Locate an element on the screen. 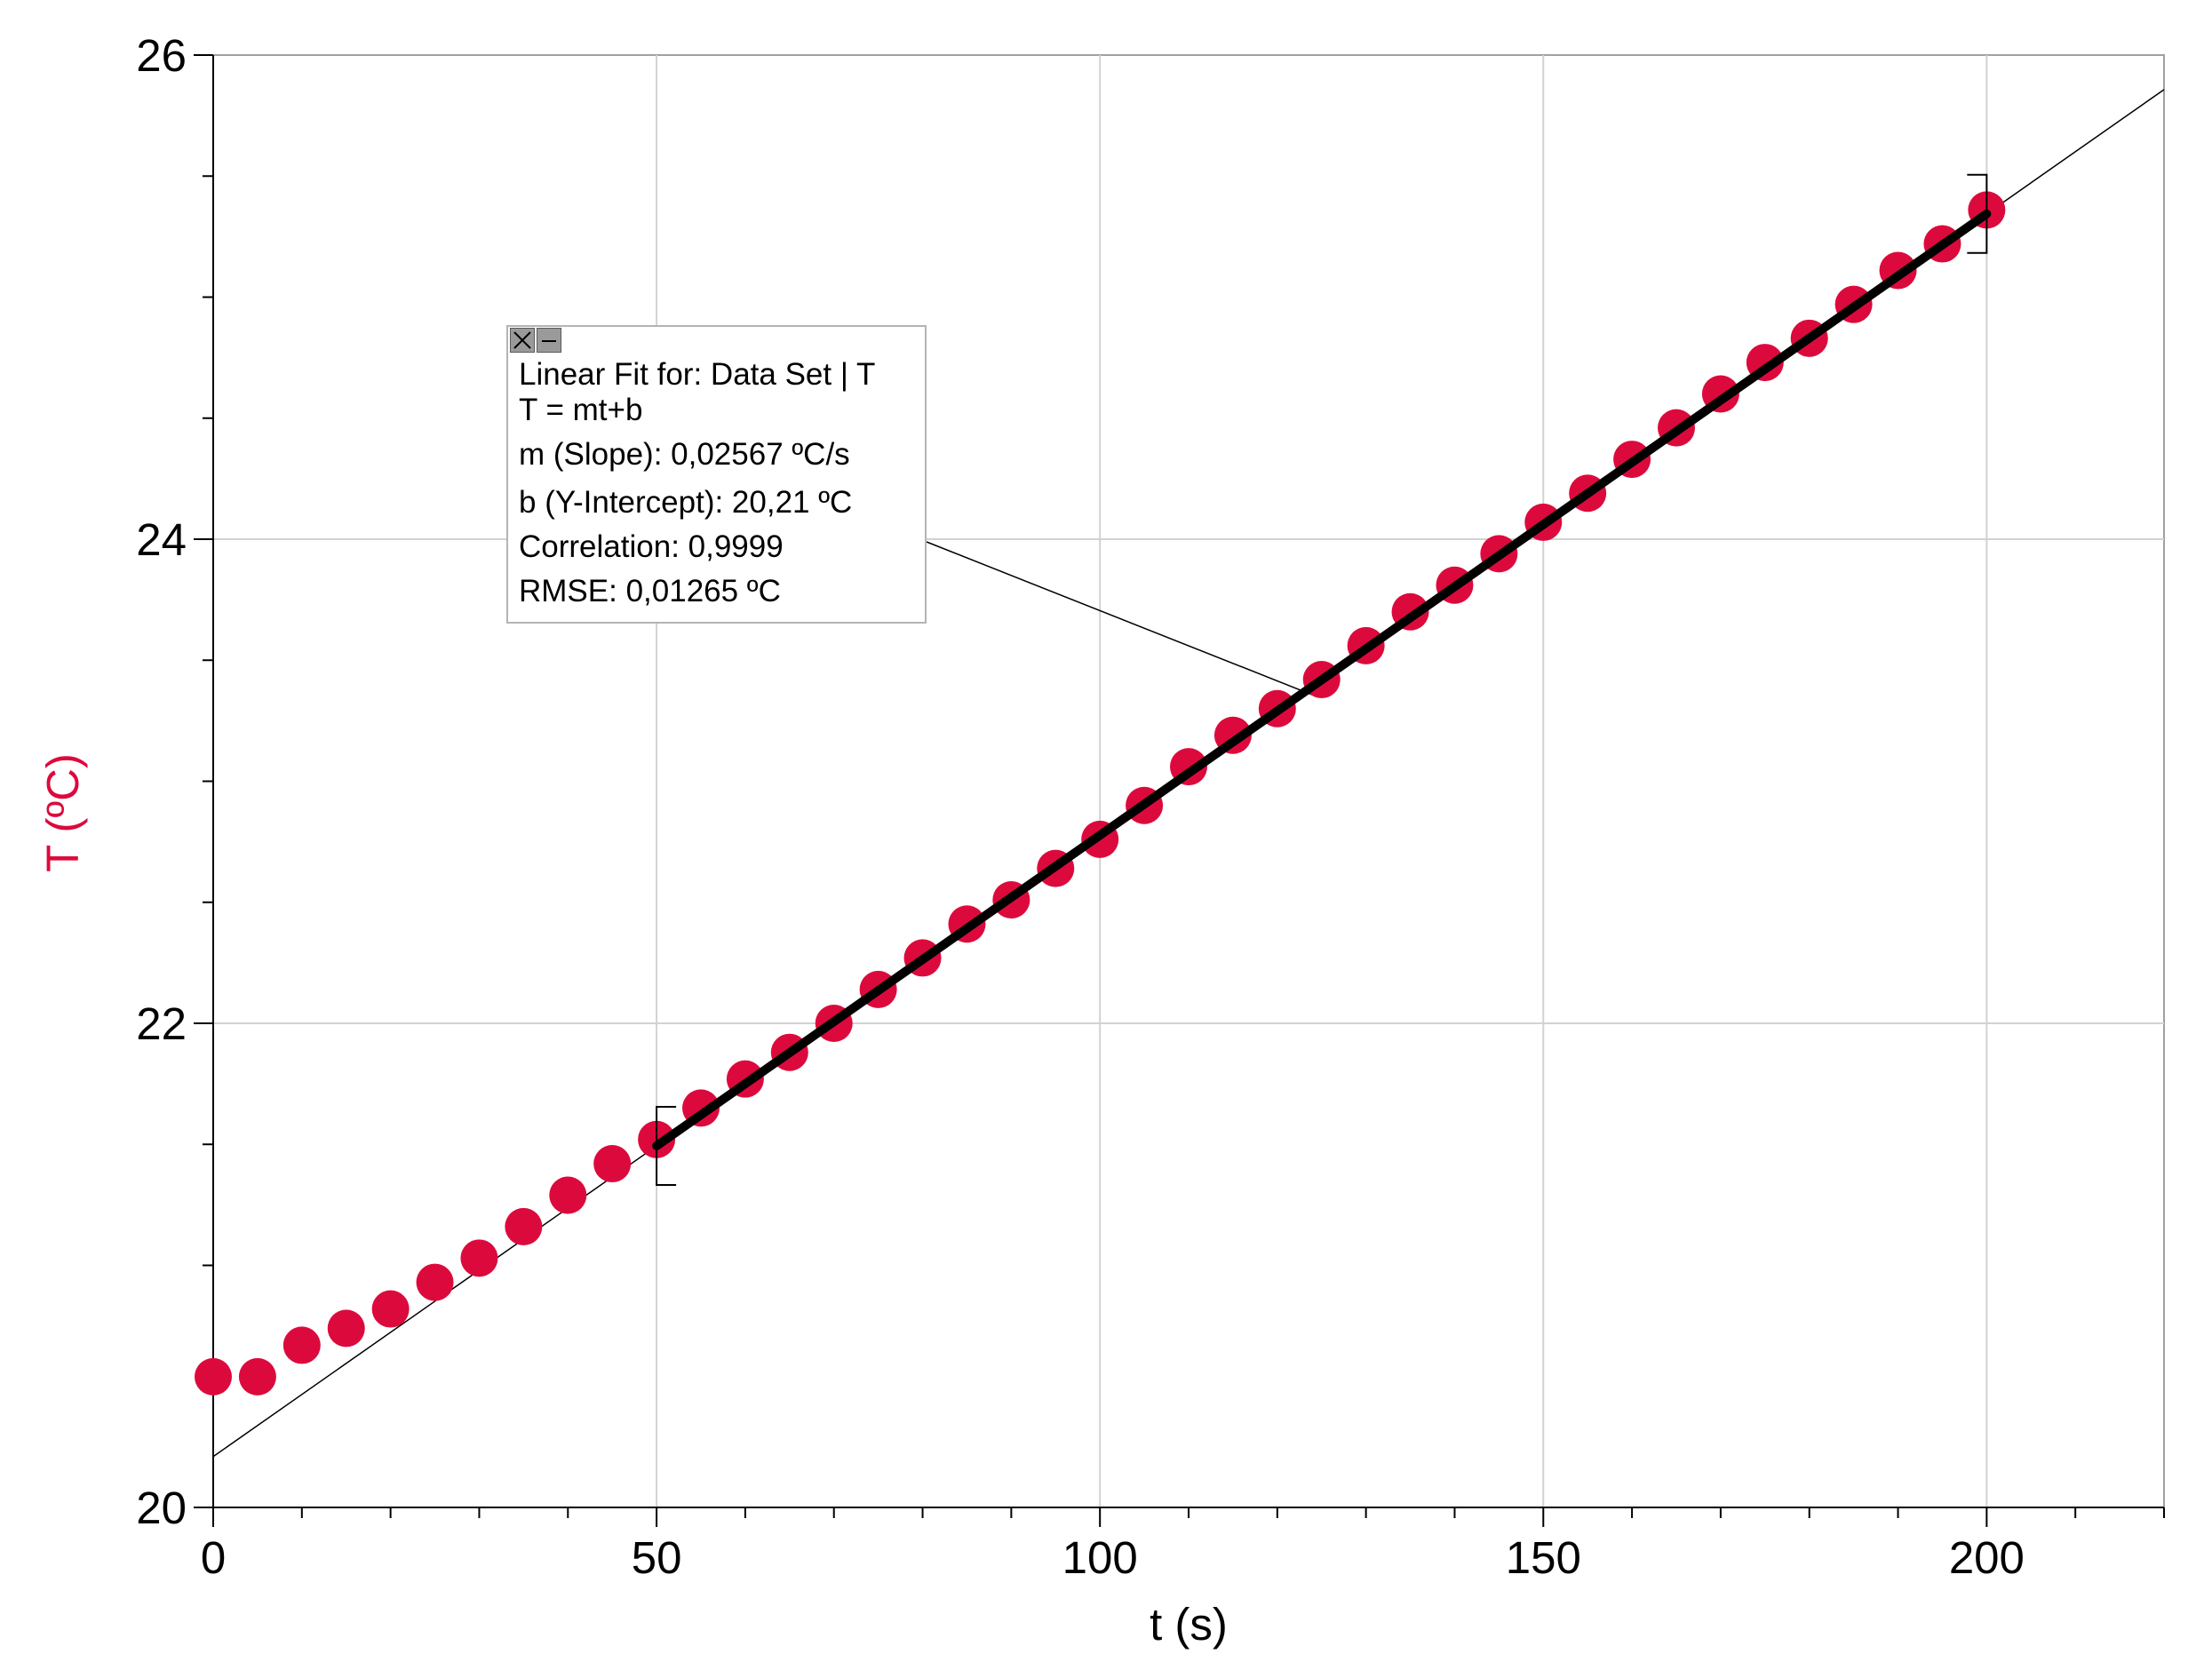  x-tick-label: 150 is located at coordinates (1544, 1557).